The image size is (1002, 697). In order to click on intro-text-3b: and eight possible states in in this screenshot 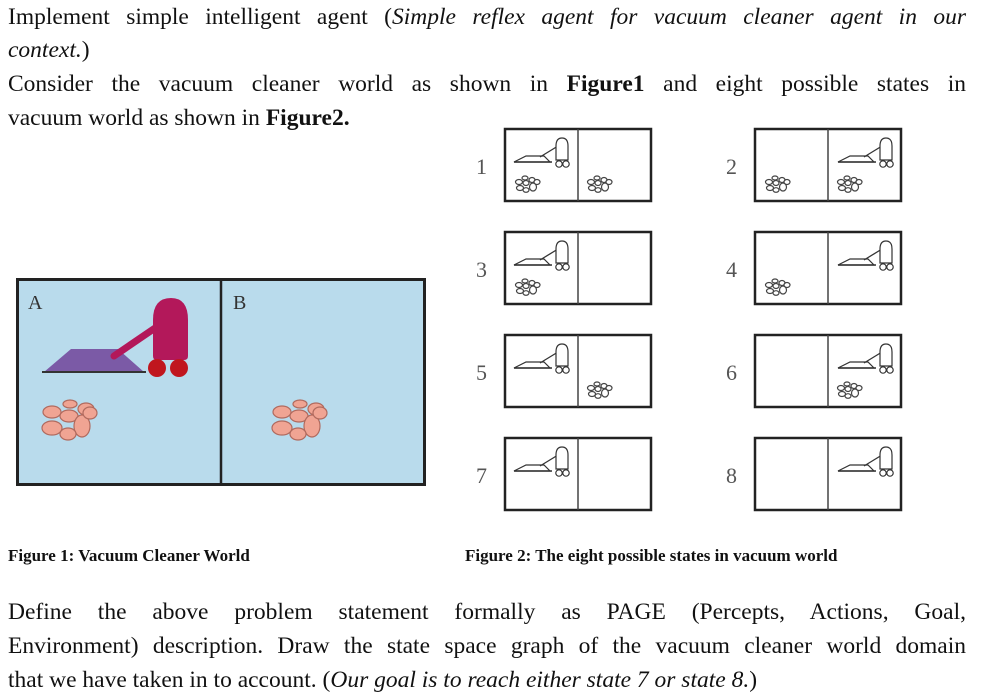, I will do `click(805, 84)`.